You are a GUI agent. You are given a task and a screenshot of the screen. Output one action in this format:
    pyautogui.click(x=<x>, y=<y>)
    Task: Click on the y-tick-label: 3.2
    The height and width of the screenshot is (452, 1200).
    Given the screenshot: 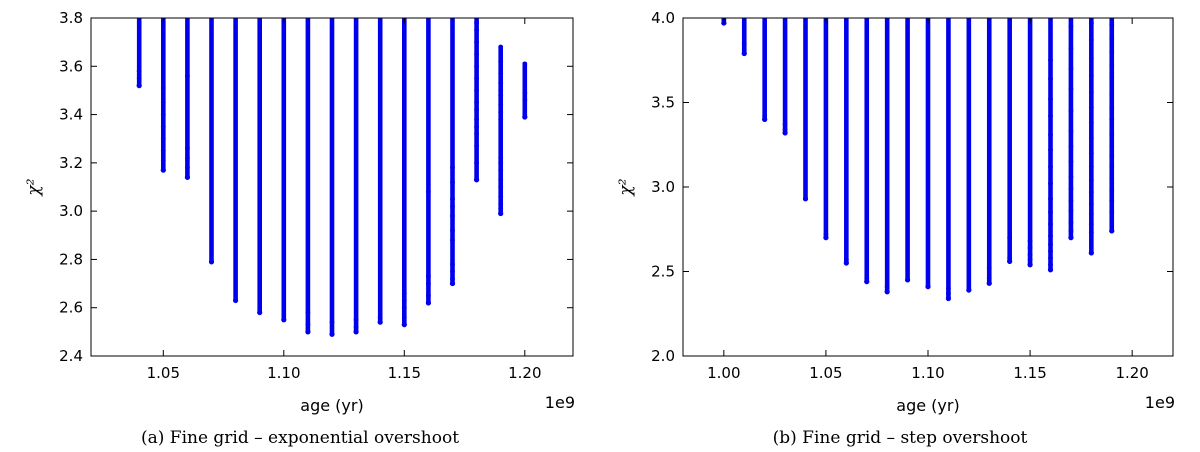 What is the action you would take?
    pyautogui.click(x=71, y=163)
    